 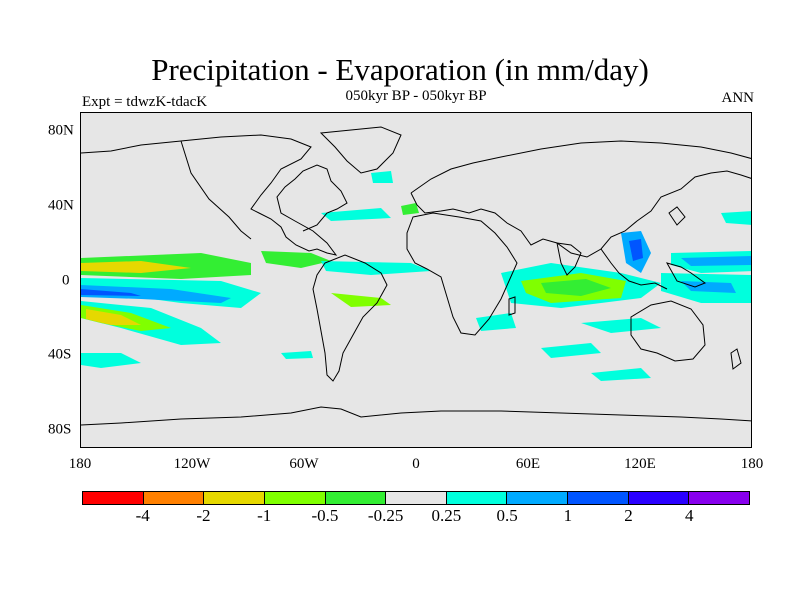 What do you see at coordinates (304, 464) in the screenshot?
I see `x-tick-label: 60W` at bounding box center [304, 464].